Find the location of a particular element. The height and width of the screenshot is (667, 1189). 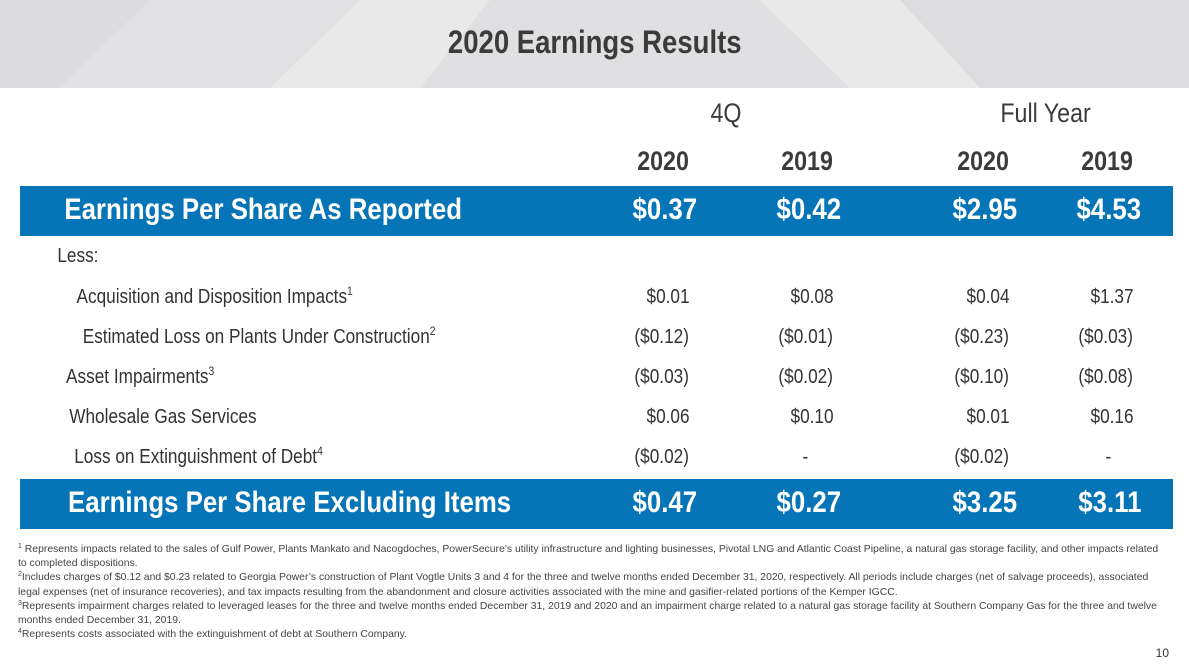

eps-reported-value: $2.95 is located at coordinates (984, 209).